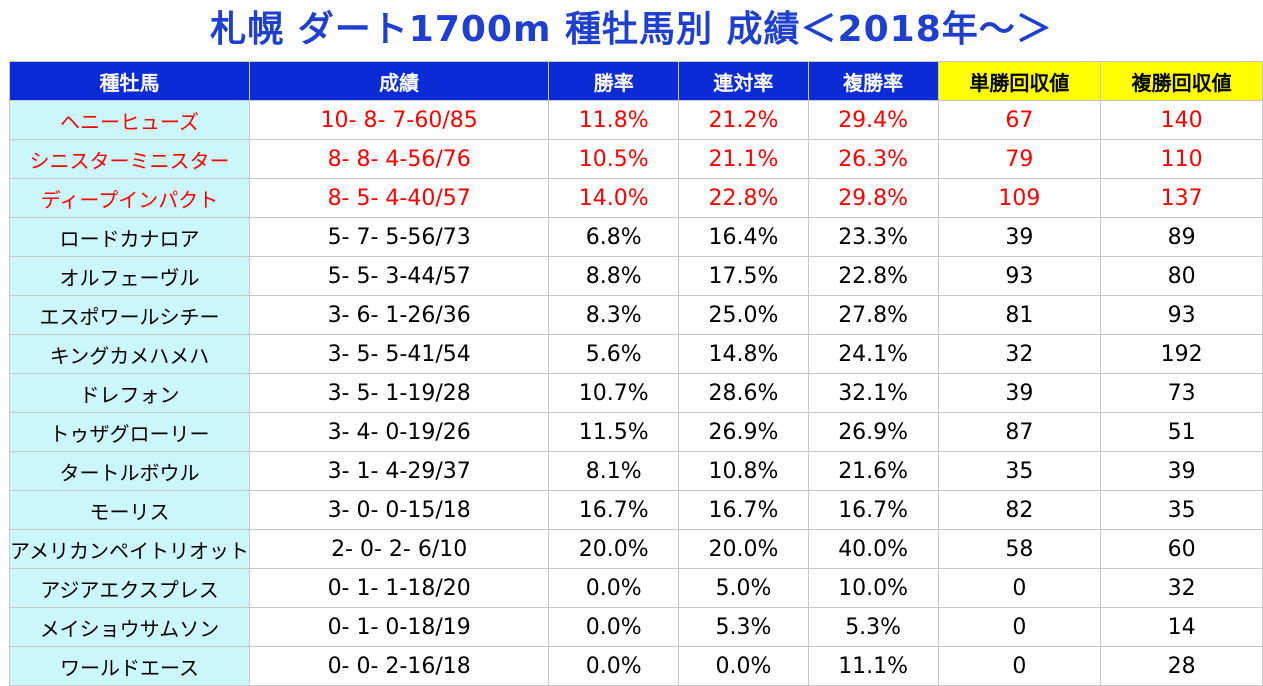 The image size is (1263, 686). What do you see at coordinates (614, 549) in the screenshot?
I see `win-rate-cell: 20.0%` at bounding box center [614, 549].